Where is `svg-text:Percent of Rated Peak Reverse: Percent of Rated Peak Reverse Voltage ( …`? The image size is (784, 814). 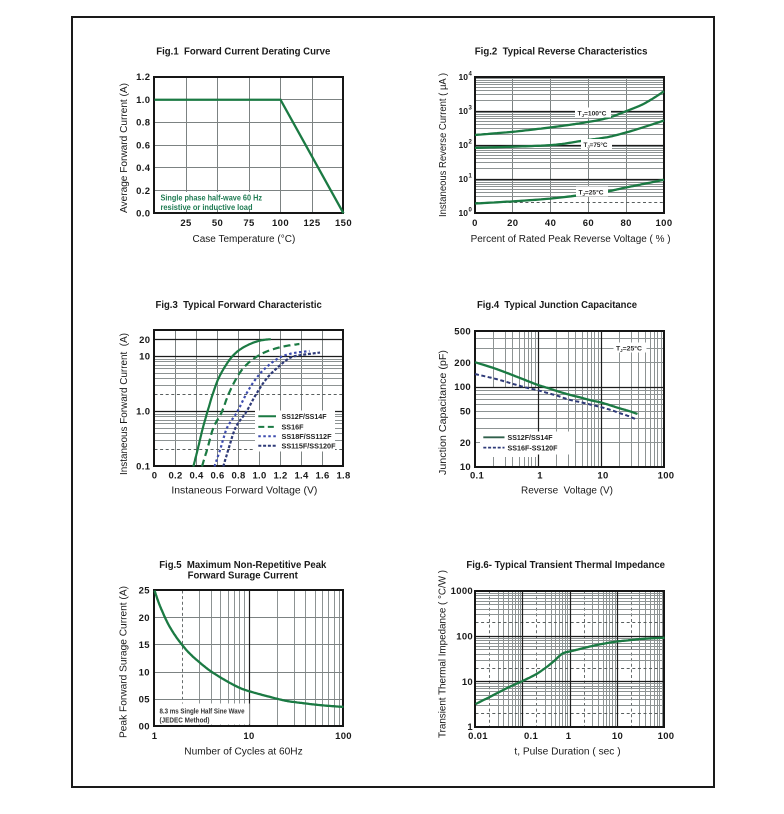 svg-text:Percent of Rated Peak Reverse: Percent of Rated Peak Reverse Voltage ( … is located at coordinates (571, 239).